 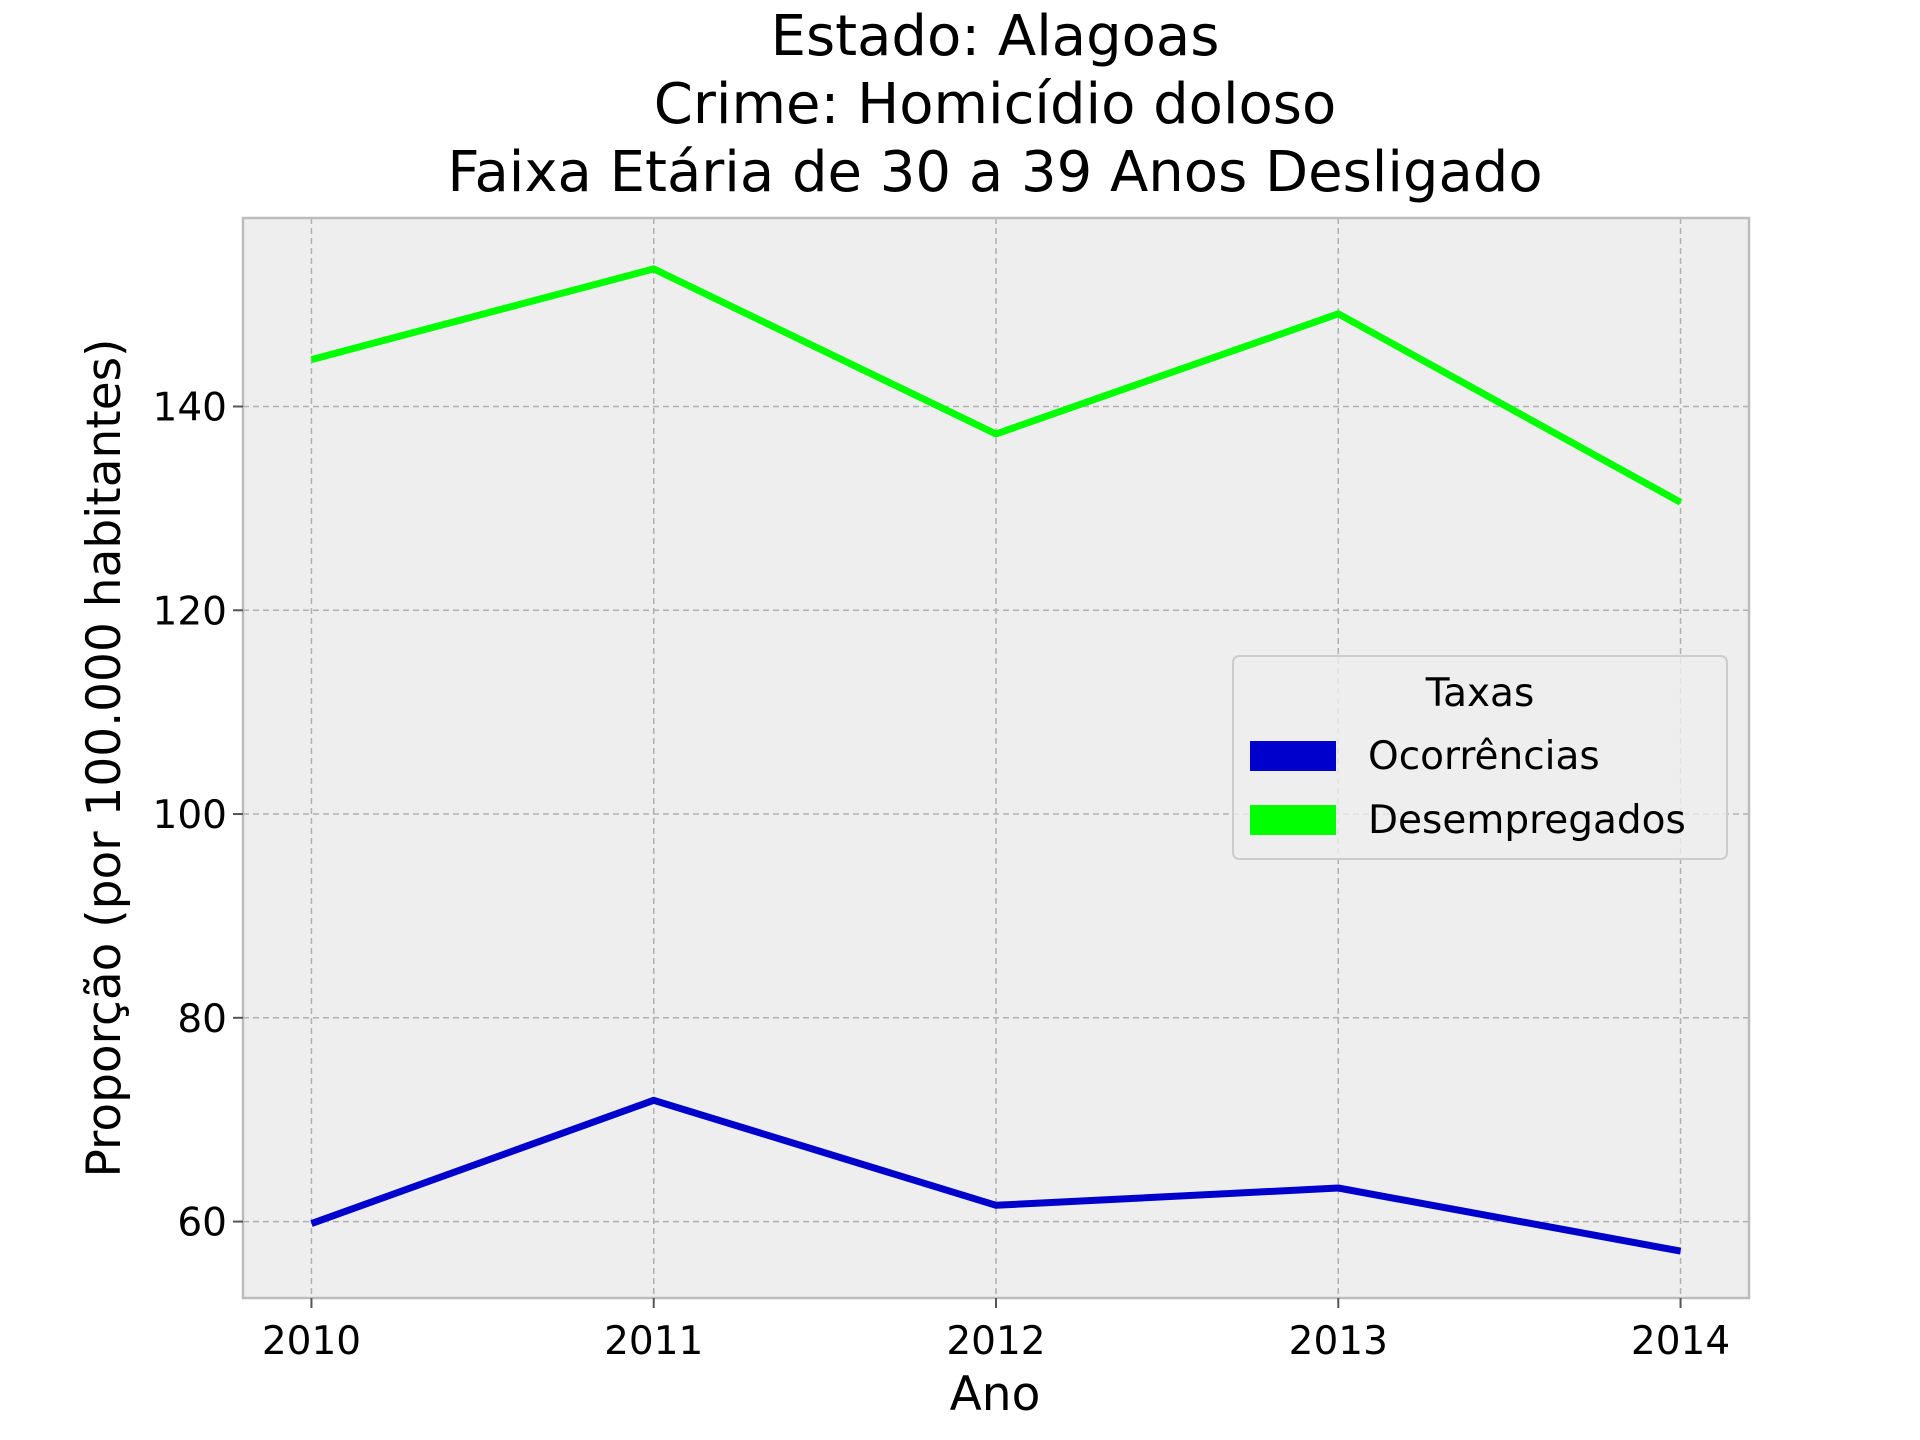 What do you see at coordinates (1484, 756) in the screenshot?
I see `legend-label-ocorrencias: Ocorrências` at bounding box center [1484, 756].